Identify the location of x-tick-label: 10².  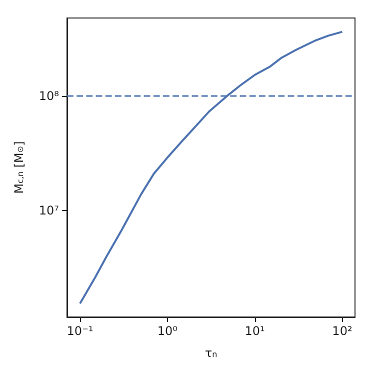
(342, 331).